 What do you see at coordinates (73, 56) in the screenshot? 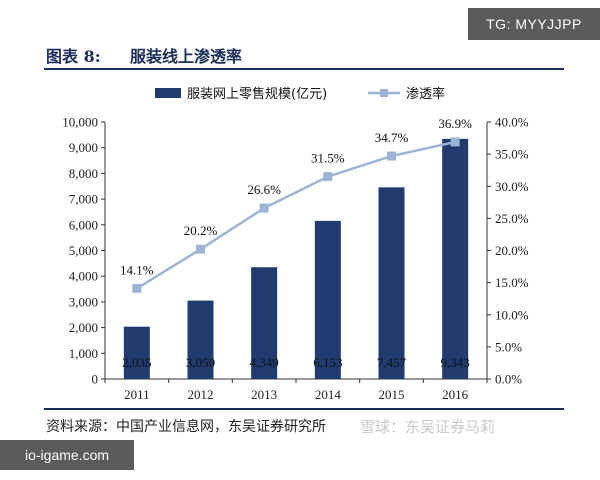
I see `figure-label: 图表 8:` at bounding box center [73, 56].